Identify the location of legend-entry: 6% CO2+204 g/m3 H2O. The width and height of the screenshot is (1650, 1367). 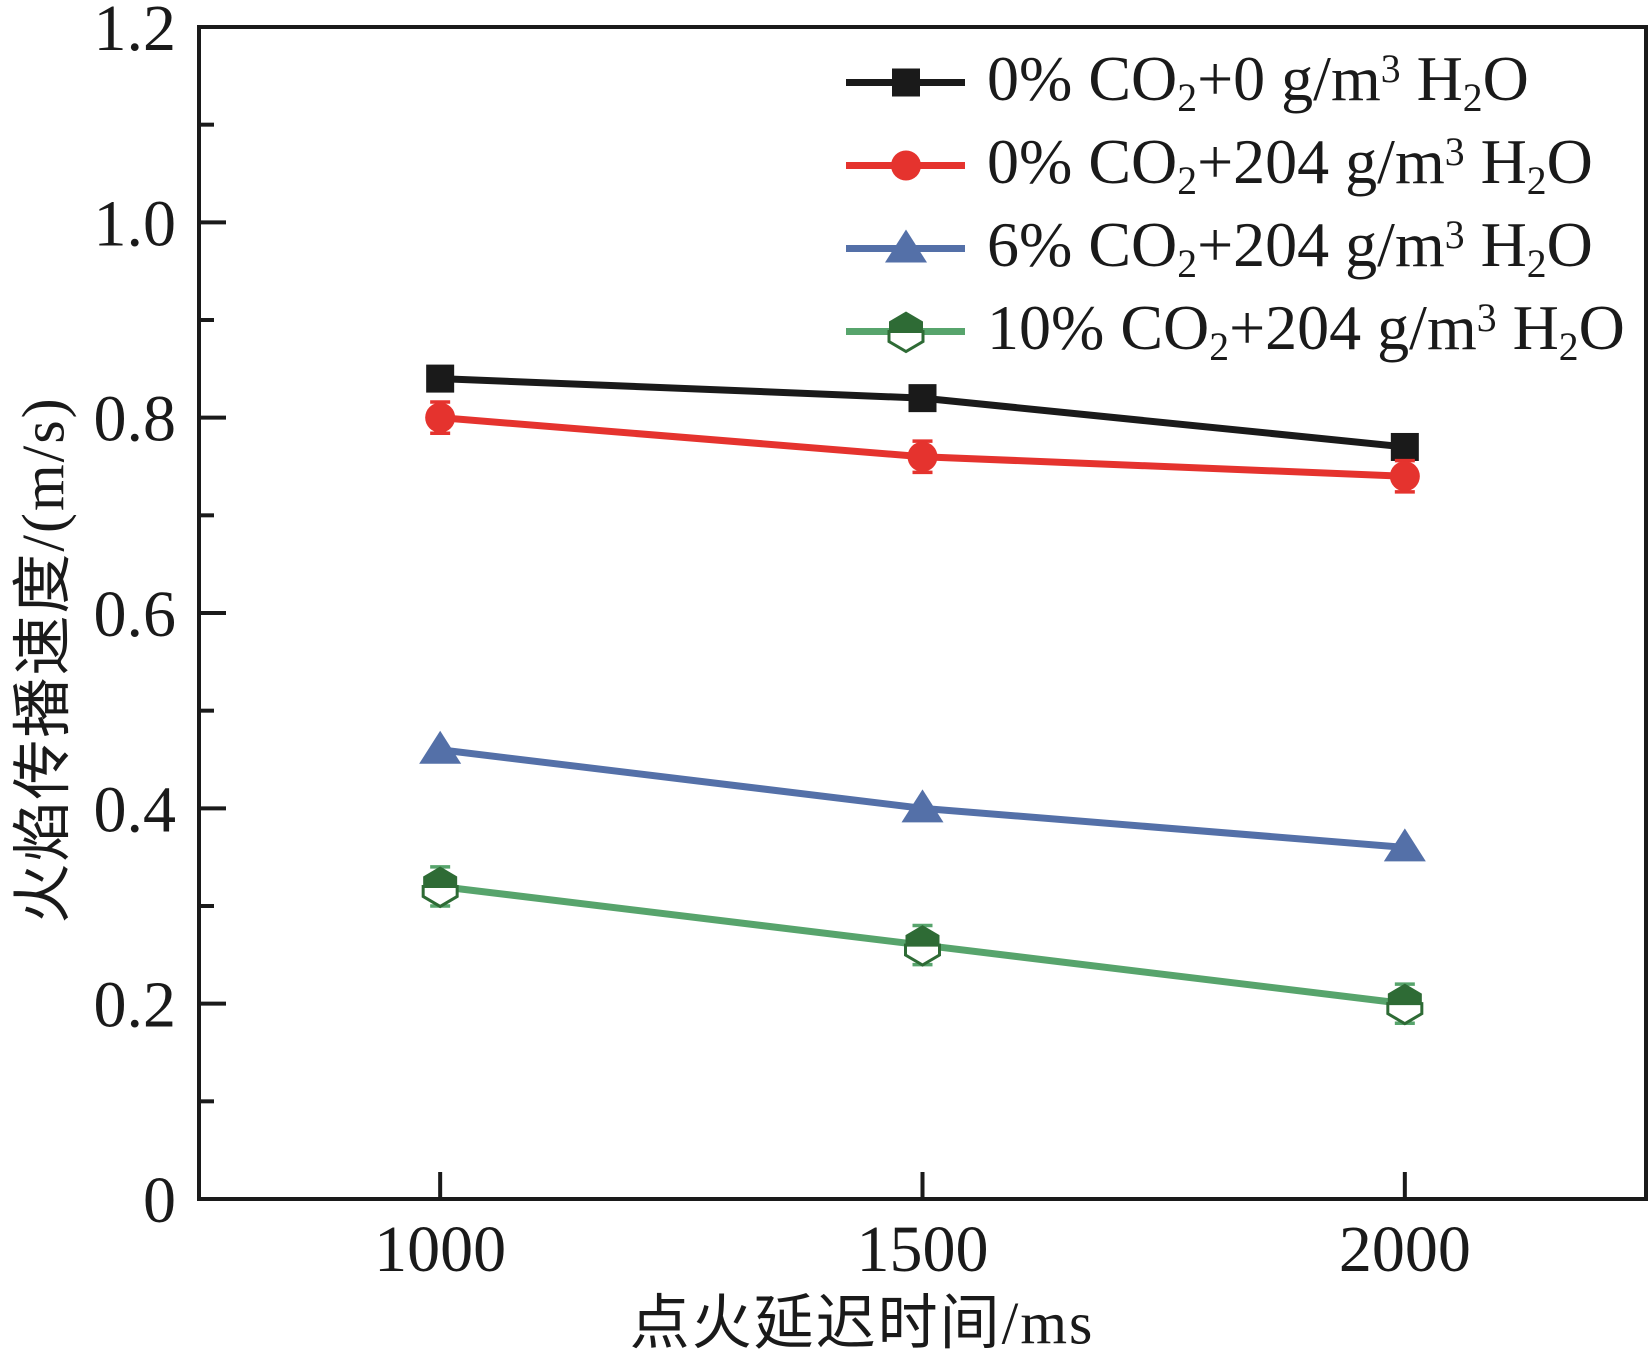
(1235, 248).